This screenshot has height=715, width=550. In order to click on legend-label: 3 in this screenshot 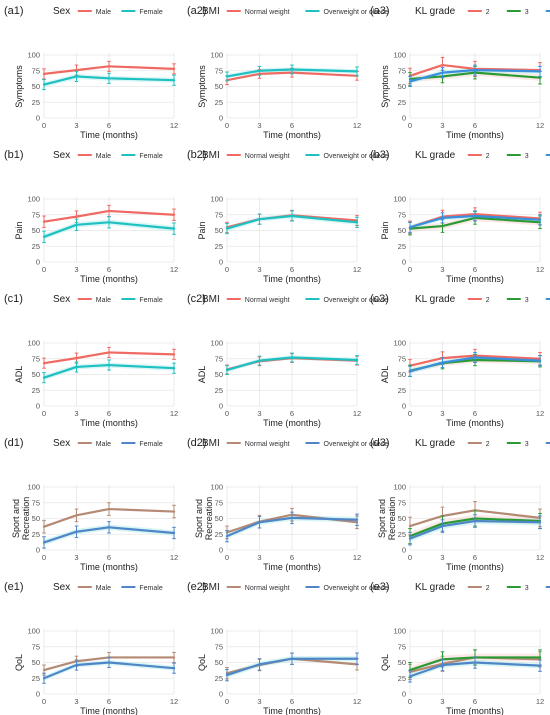, I will do `click(527, 300)`.